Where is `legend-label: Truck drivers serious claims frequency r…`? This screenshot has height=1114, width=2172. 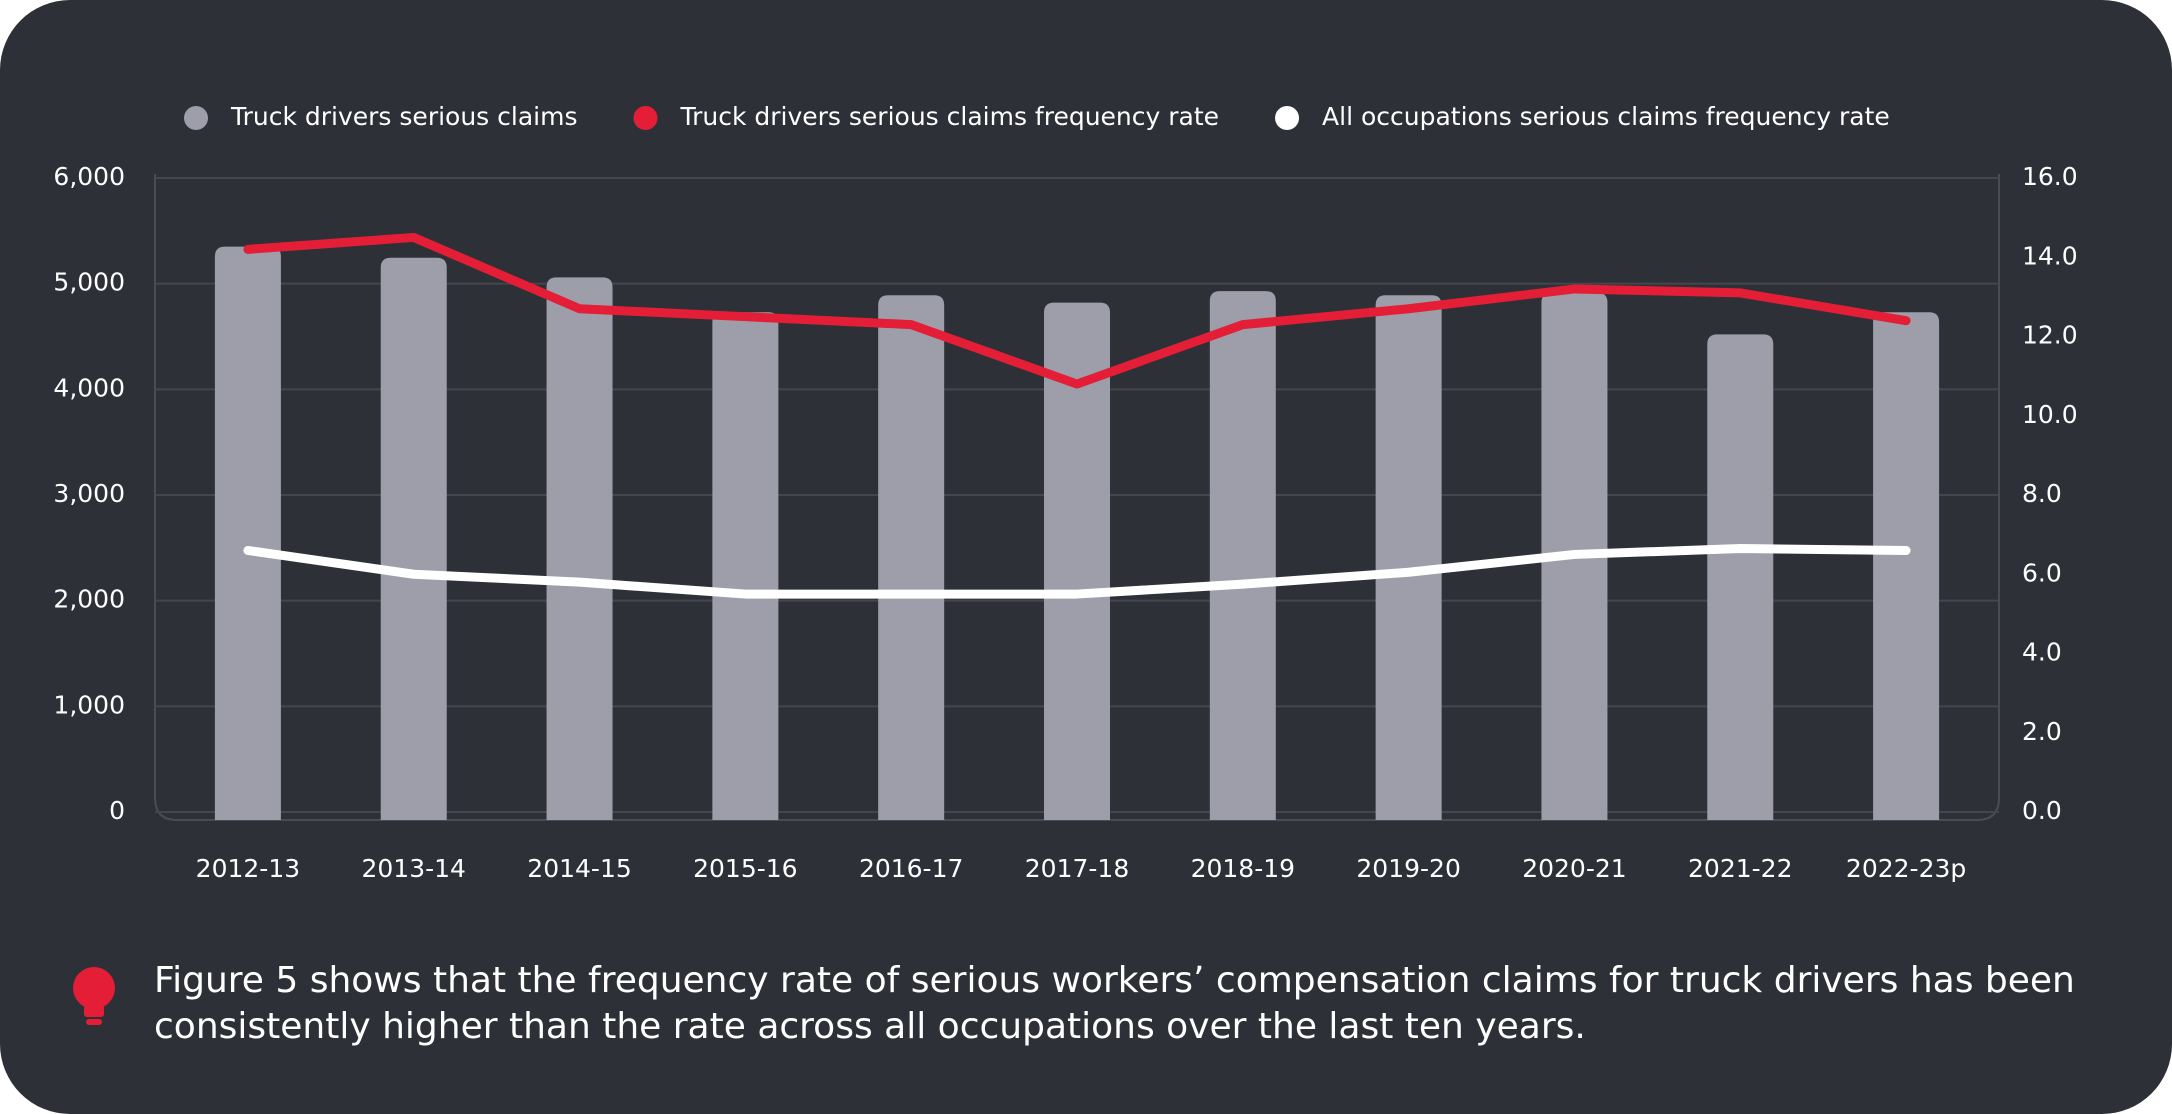
legend-label: Truck drivers serious claims frequency r… is located at coordinates (949, 116).